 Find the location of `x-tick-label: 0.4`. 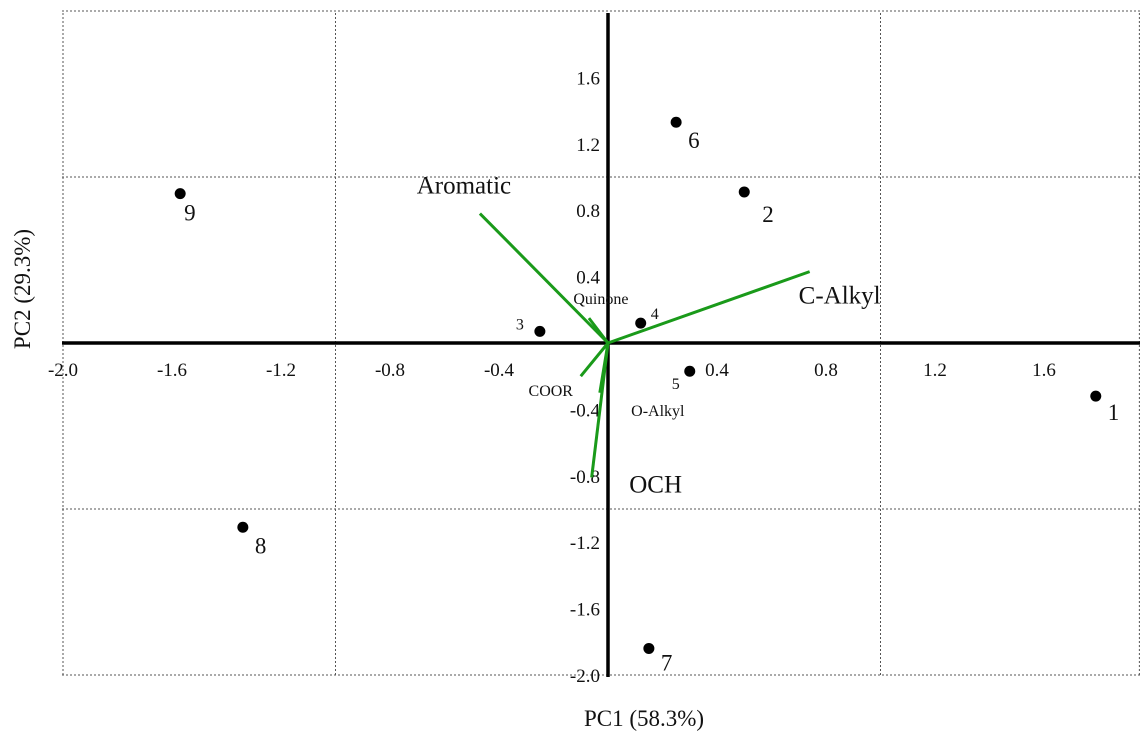

x-tick-label: 0.4 is located at coordinates (717, 370).